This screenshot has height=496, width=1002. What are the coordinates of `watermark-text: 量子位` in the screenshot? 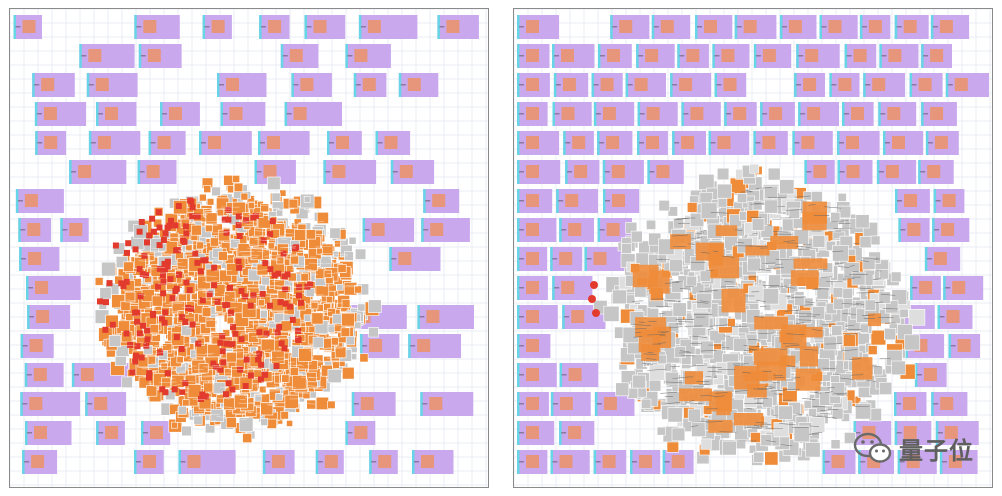 It's located at (936, 450).